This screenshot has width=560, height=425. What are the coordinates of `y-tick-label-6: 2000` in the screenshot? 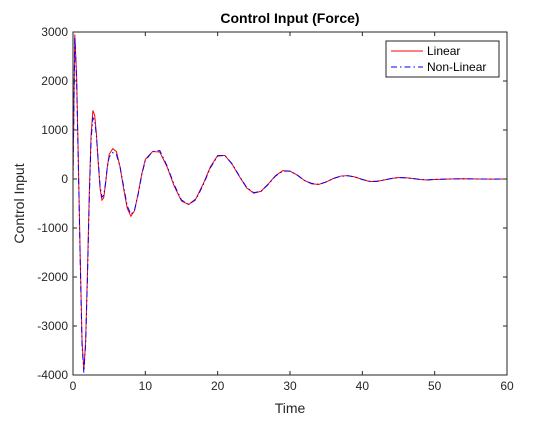 It's located at (54, 81).